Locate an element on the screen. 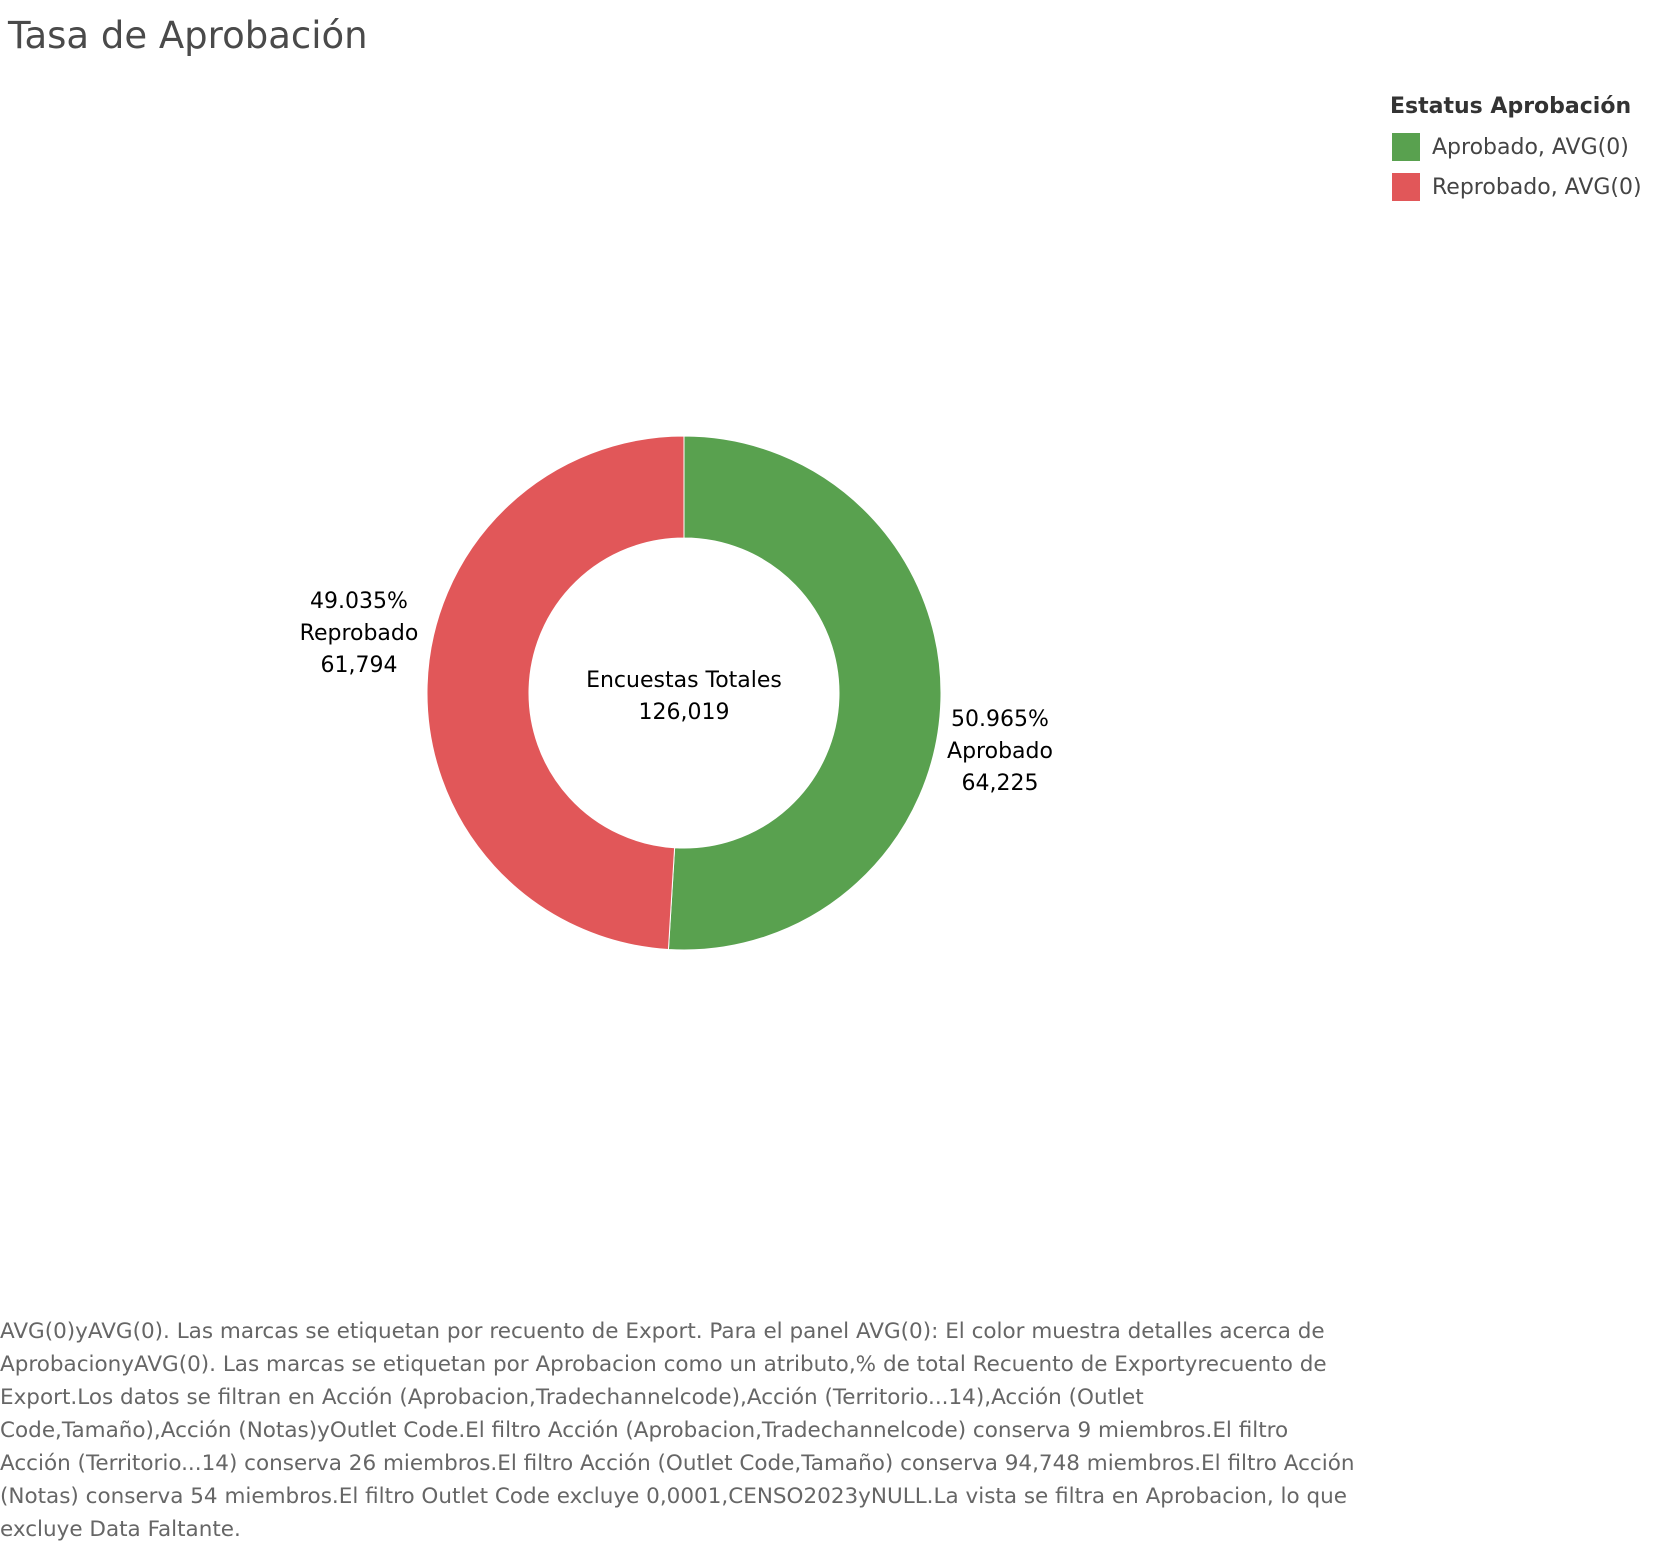 Image resolution: width=1660 pixels, height=1548 pixels. donut-slices is located at coordinates (684, 693).